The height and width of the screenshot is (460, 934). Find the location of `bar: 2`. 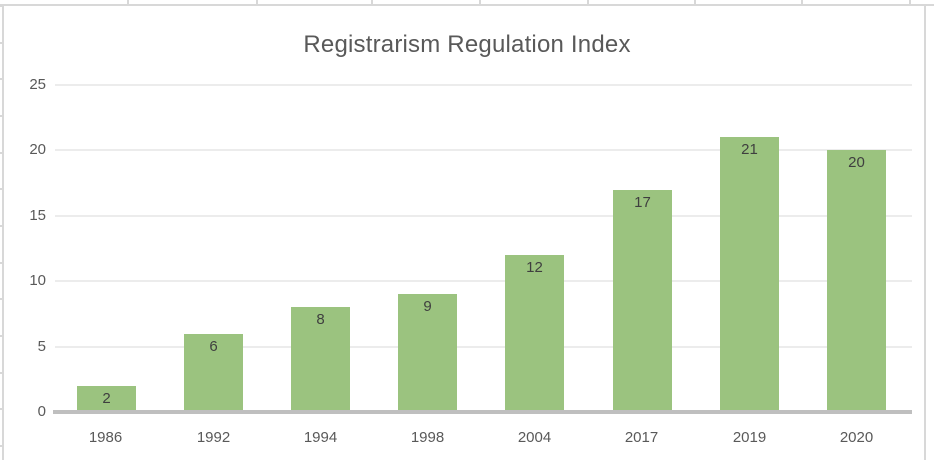

bar: 2 is located at coordinates (106, 399).